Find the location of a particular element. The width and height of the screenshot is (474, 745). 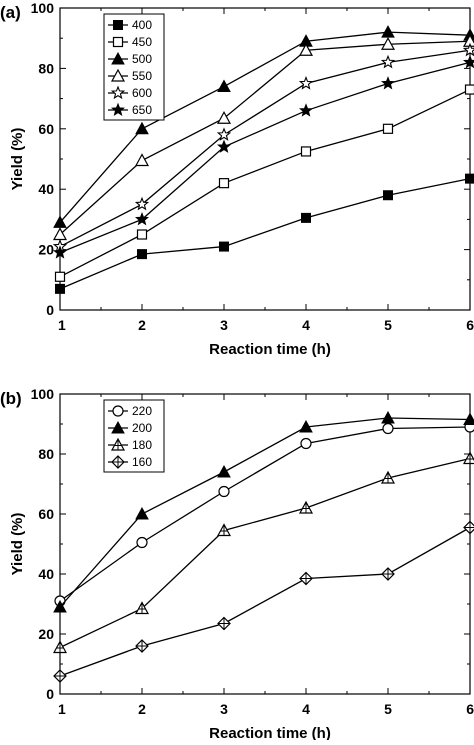

panel-label: (b) is located at coordinates (11, 398).